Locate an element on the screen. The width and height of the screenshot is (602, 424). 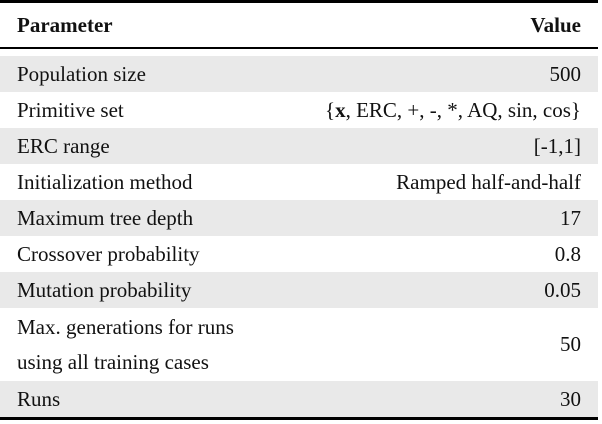
row-value: Ramped half-and-half is located at coordinates (488, 181).